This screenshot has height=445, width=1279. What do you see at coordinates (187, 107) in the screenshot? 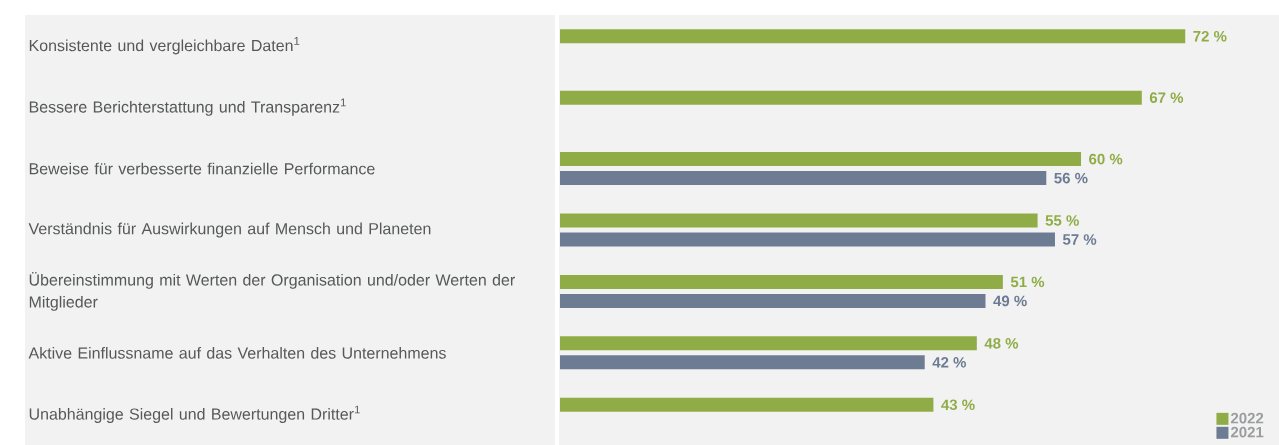
I see `y-tick-label: Bessere Berichterstattung und Transparenz$^{1}$` at bounding box center [187, 107].